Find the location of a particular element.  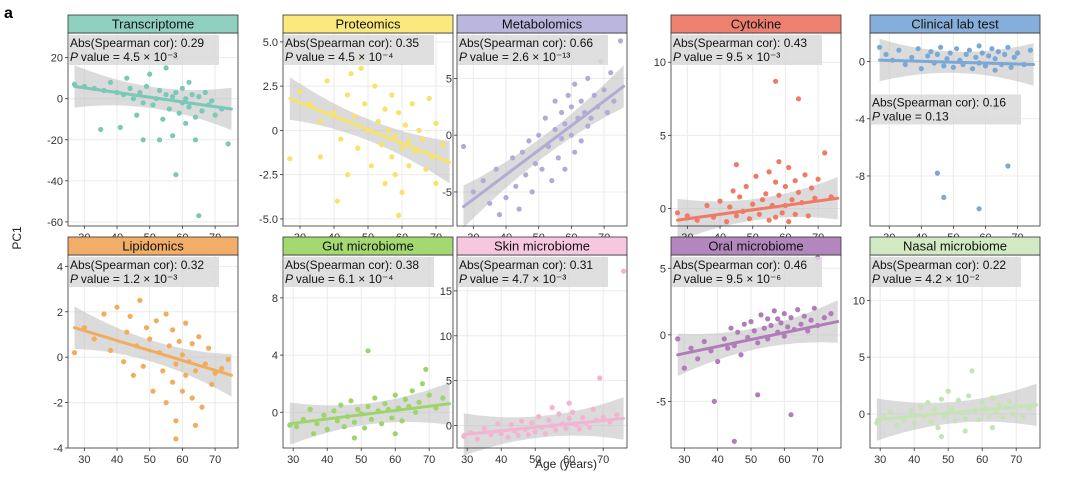

y-tick-label: -20 is located at coordinates (55, 141).